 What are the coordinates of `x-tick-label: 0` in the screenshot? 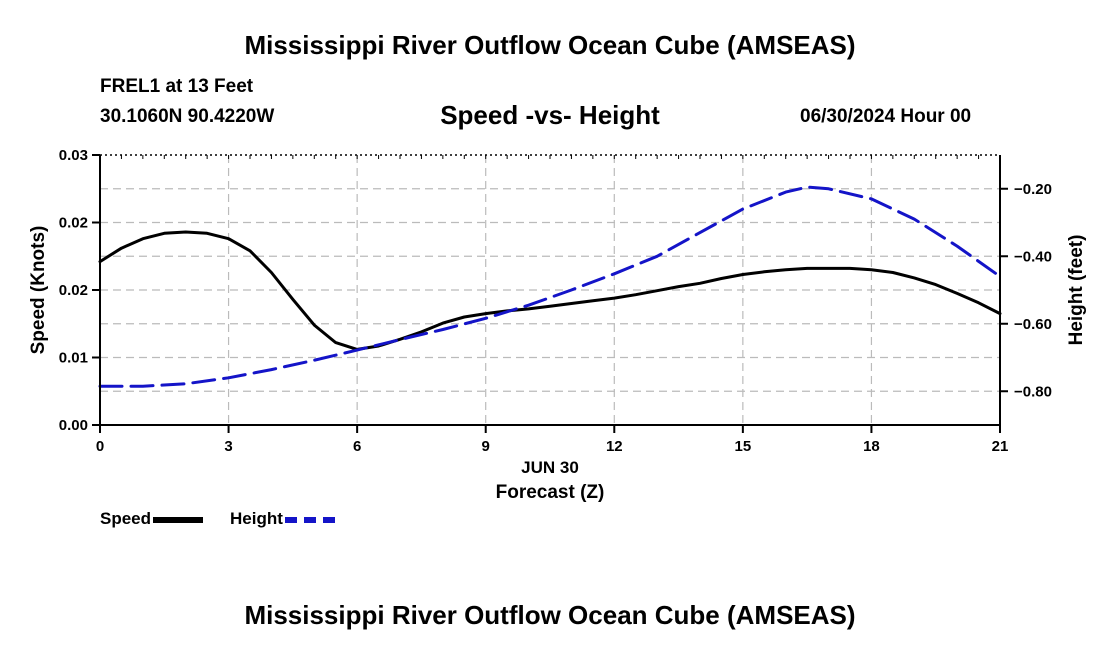 It's located at (100, 446).